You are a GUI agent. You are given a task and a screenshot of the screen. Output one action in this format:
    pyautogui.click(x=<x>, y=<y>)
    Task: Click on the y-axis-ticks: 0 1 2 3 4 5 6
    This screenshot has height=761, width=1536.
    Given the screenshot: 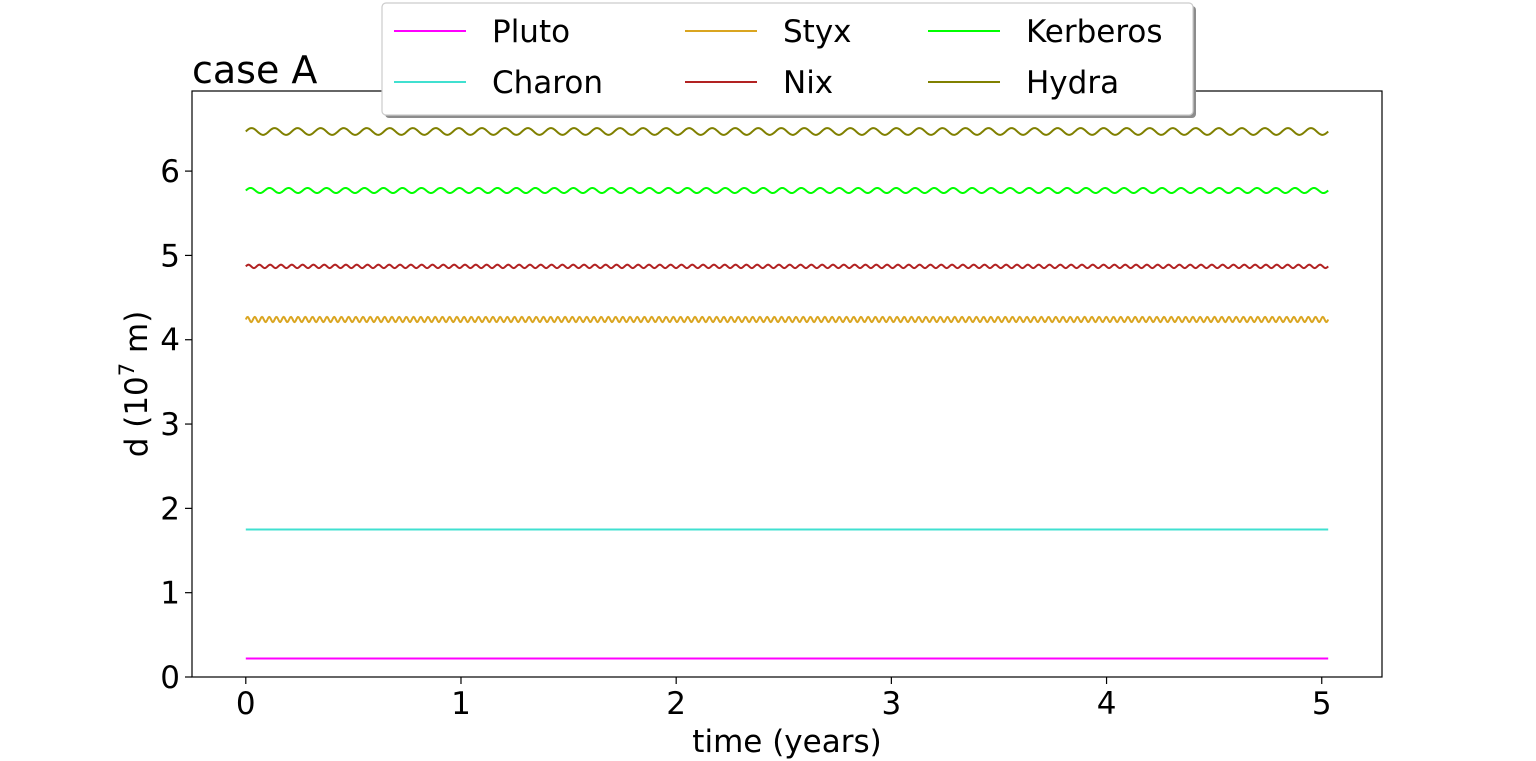 What is the action you would take?
    pyautogui.click(x=176, y=425)
    